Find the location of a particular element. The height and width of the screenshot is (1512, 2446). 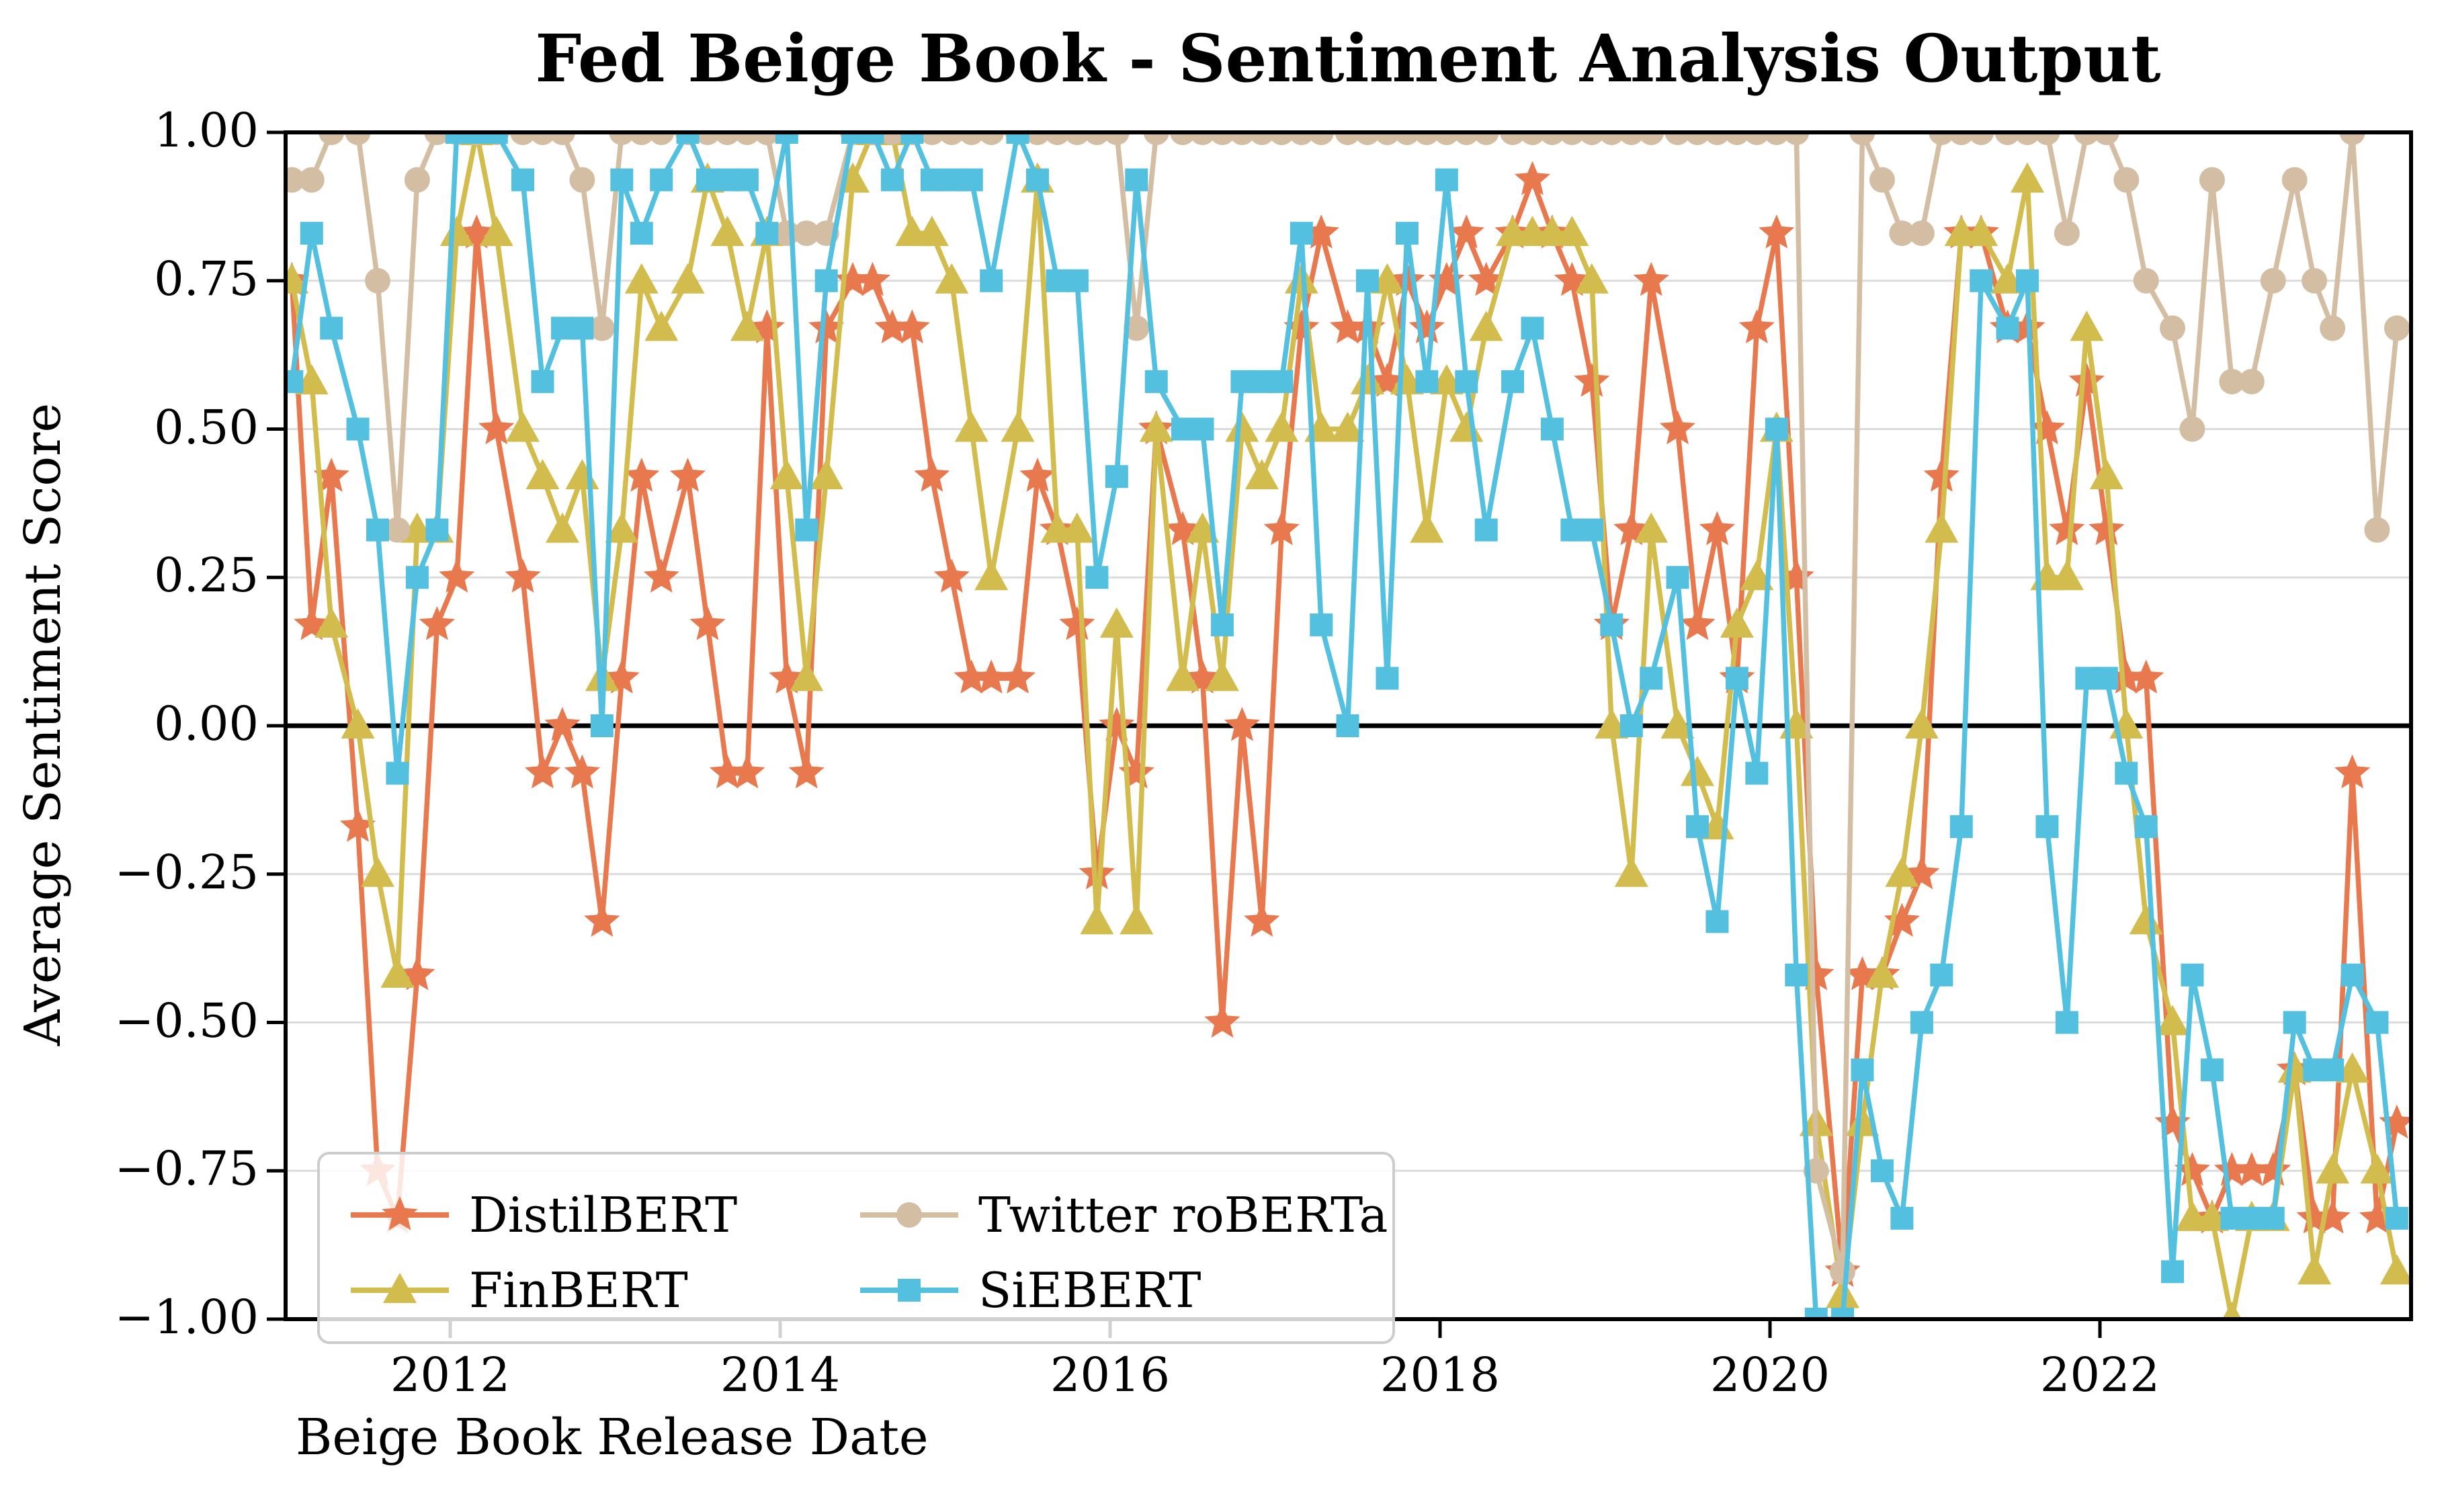

twitter-roberta-line-circle-icon is located at coordinates (909, 1215).